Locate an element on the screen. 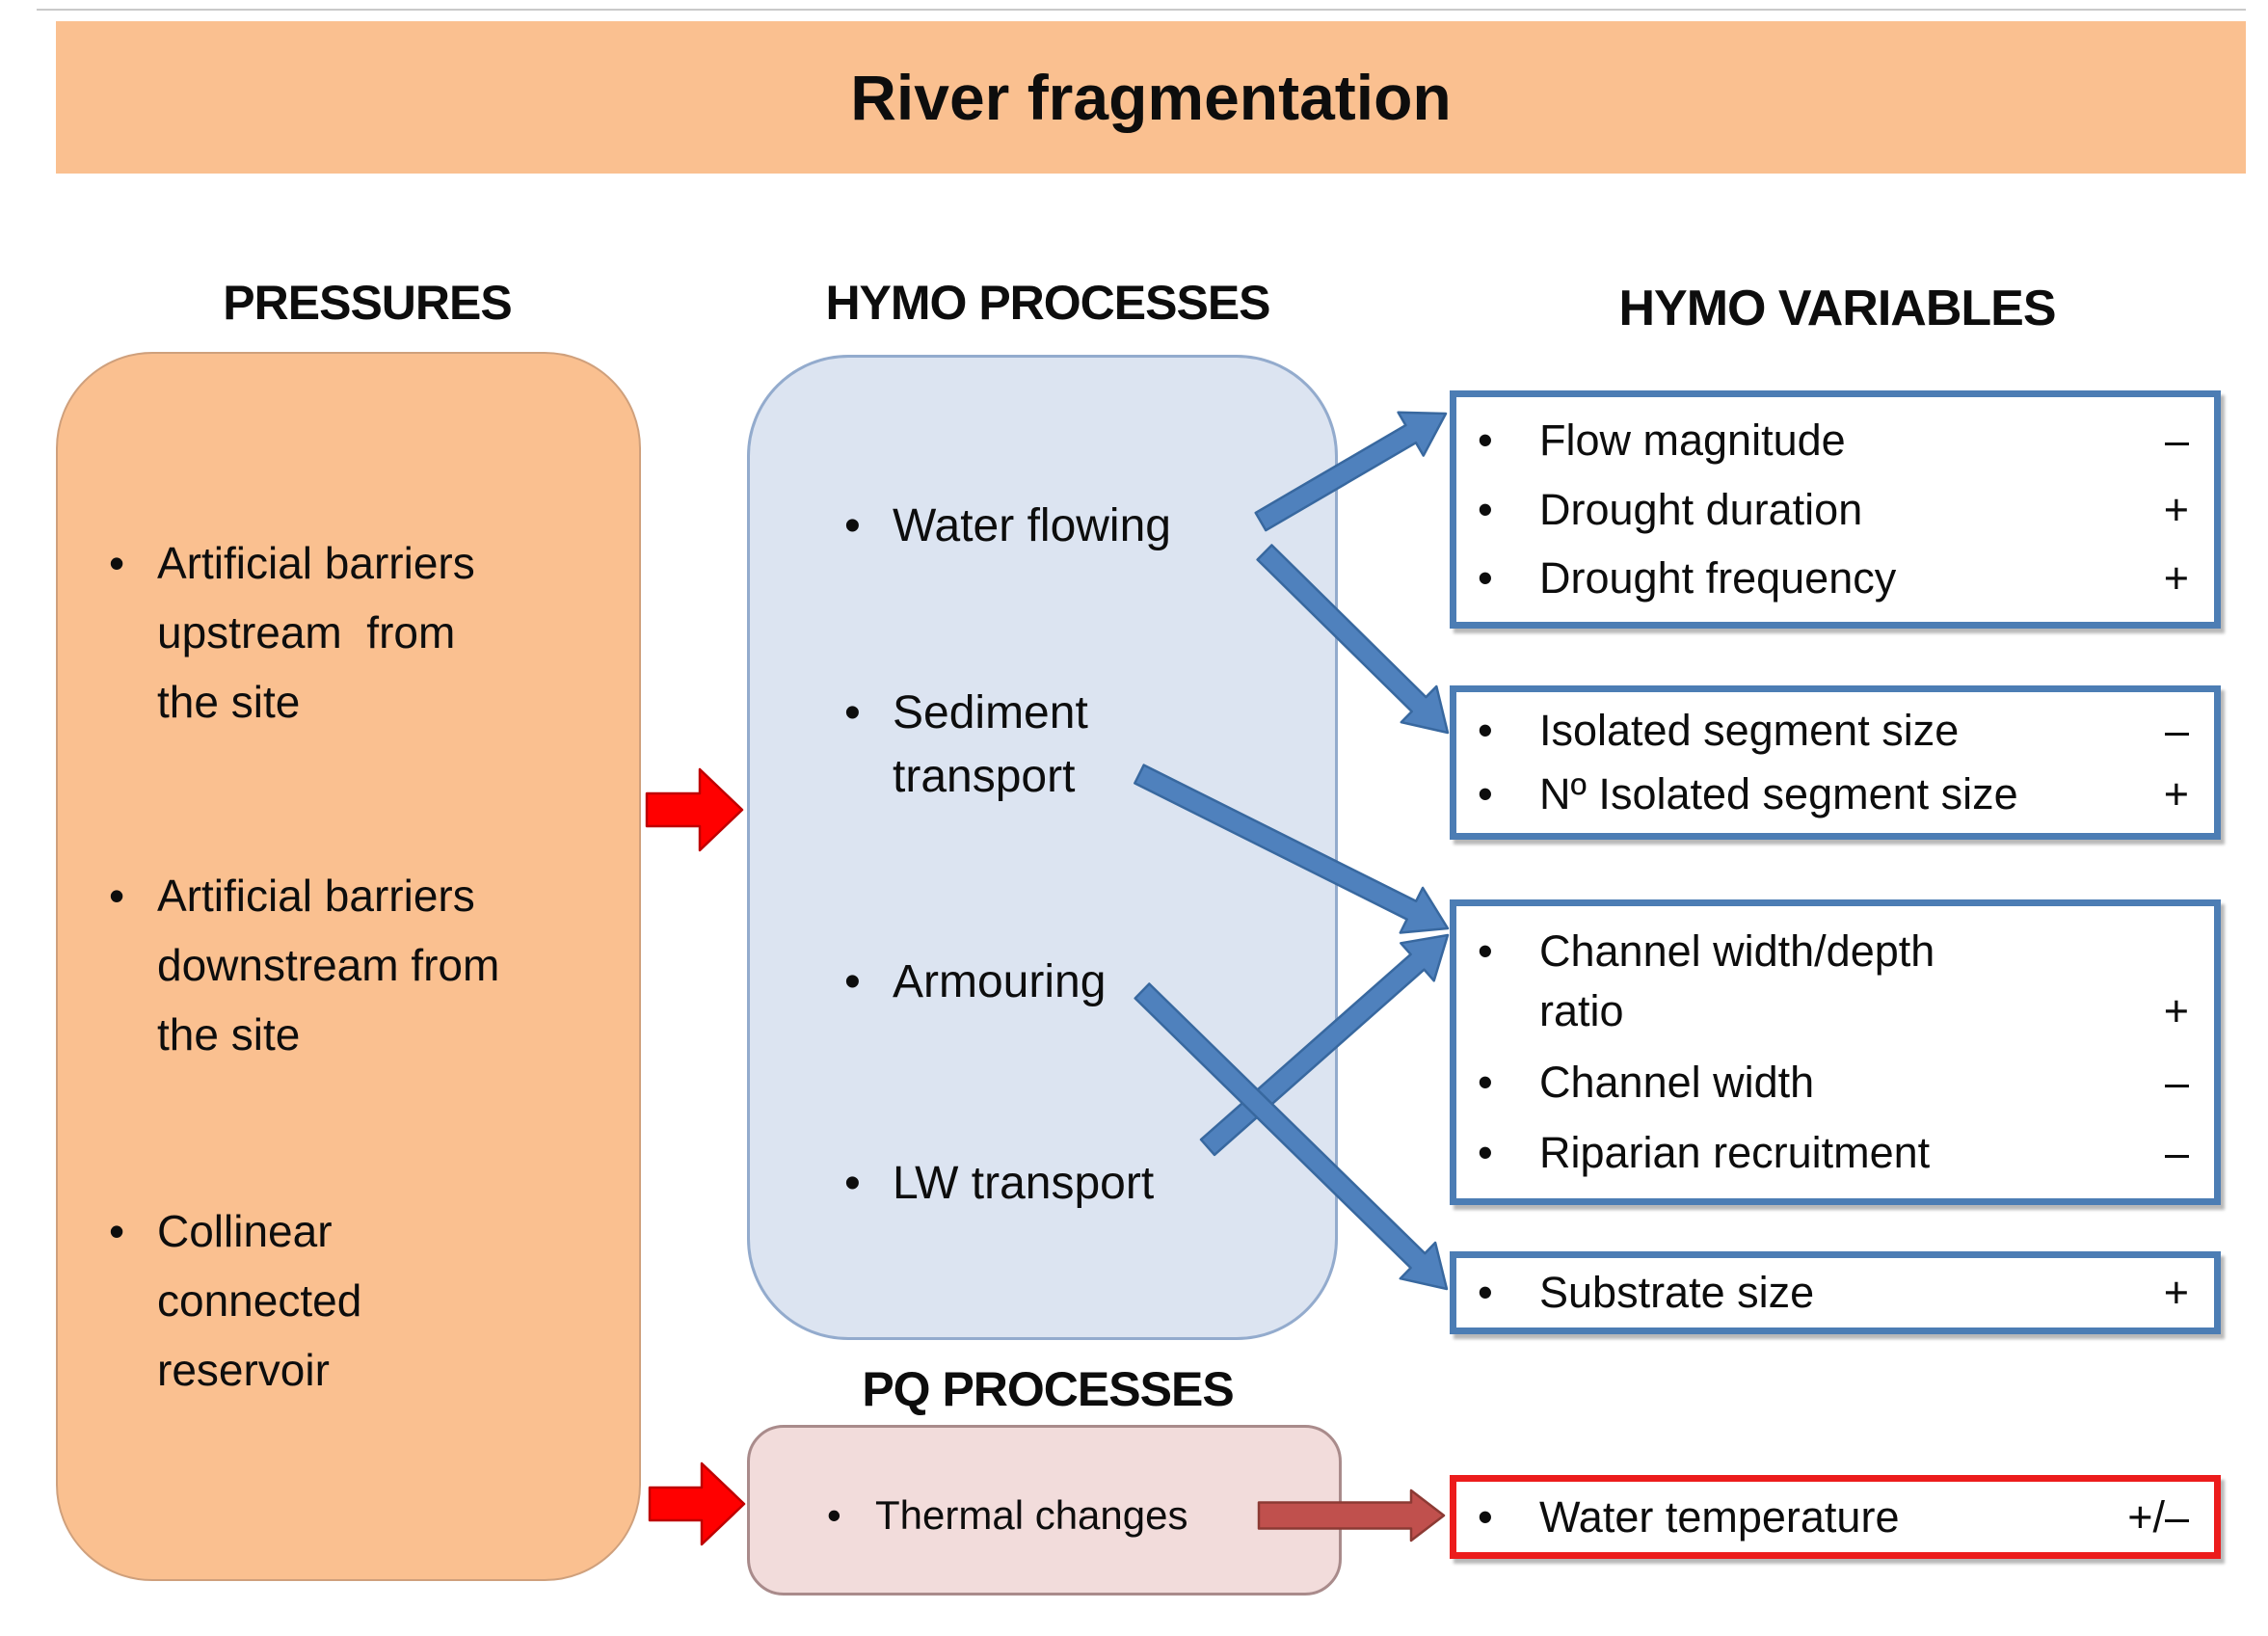  pq-processes-header: PQ PROCESSES is located at coordinates (1048, 1389).